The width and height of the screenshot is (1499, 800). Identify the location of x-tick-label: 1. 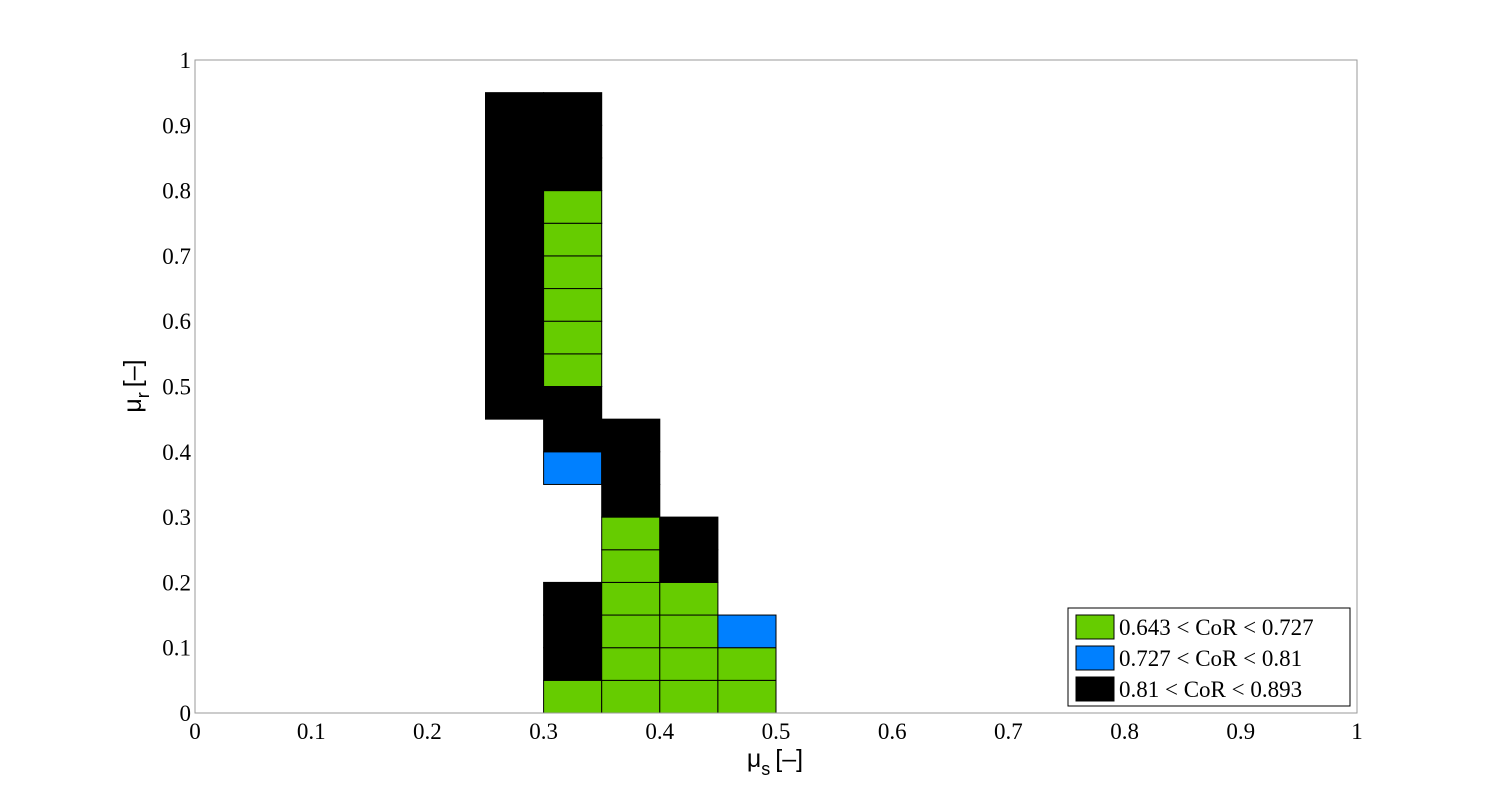
(1357, 731).